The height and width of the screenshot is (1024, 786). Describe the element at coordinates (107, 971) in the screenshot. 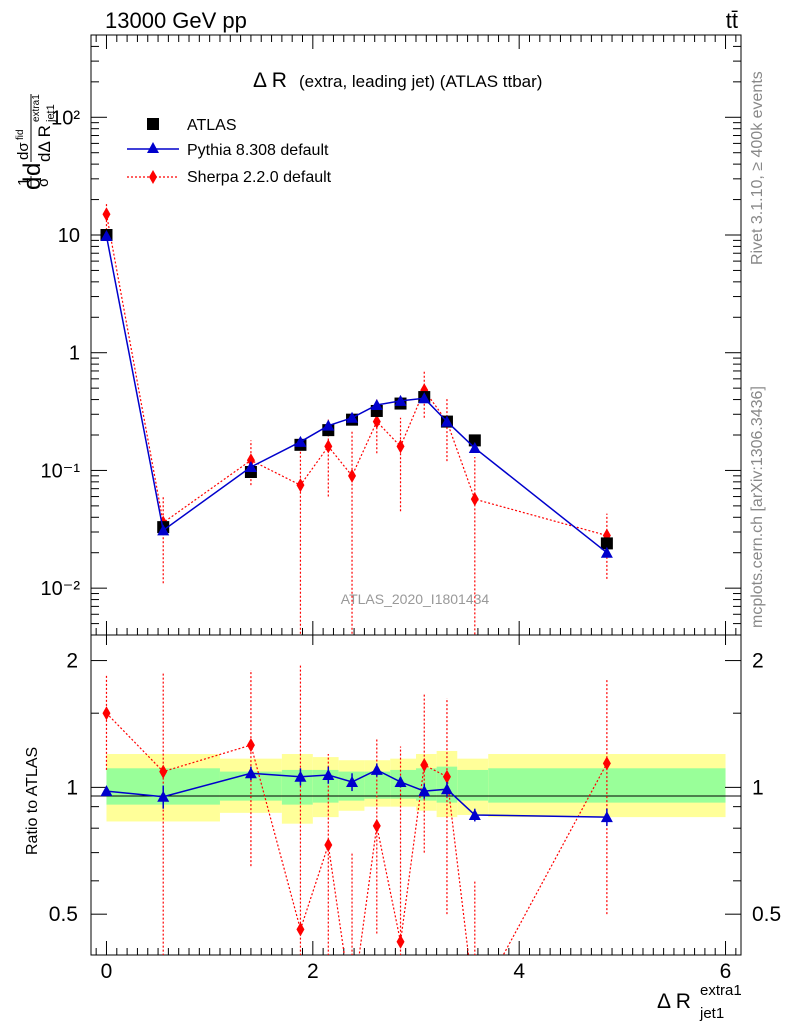

I see `x-tick-label: 0` at that location.